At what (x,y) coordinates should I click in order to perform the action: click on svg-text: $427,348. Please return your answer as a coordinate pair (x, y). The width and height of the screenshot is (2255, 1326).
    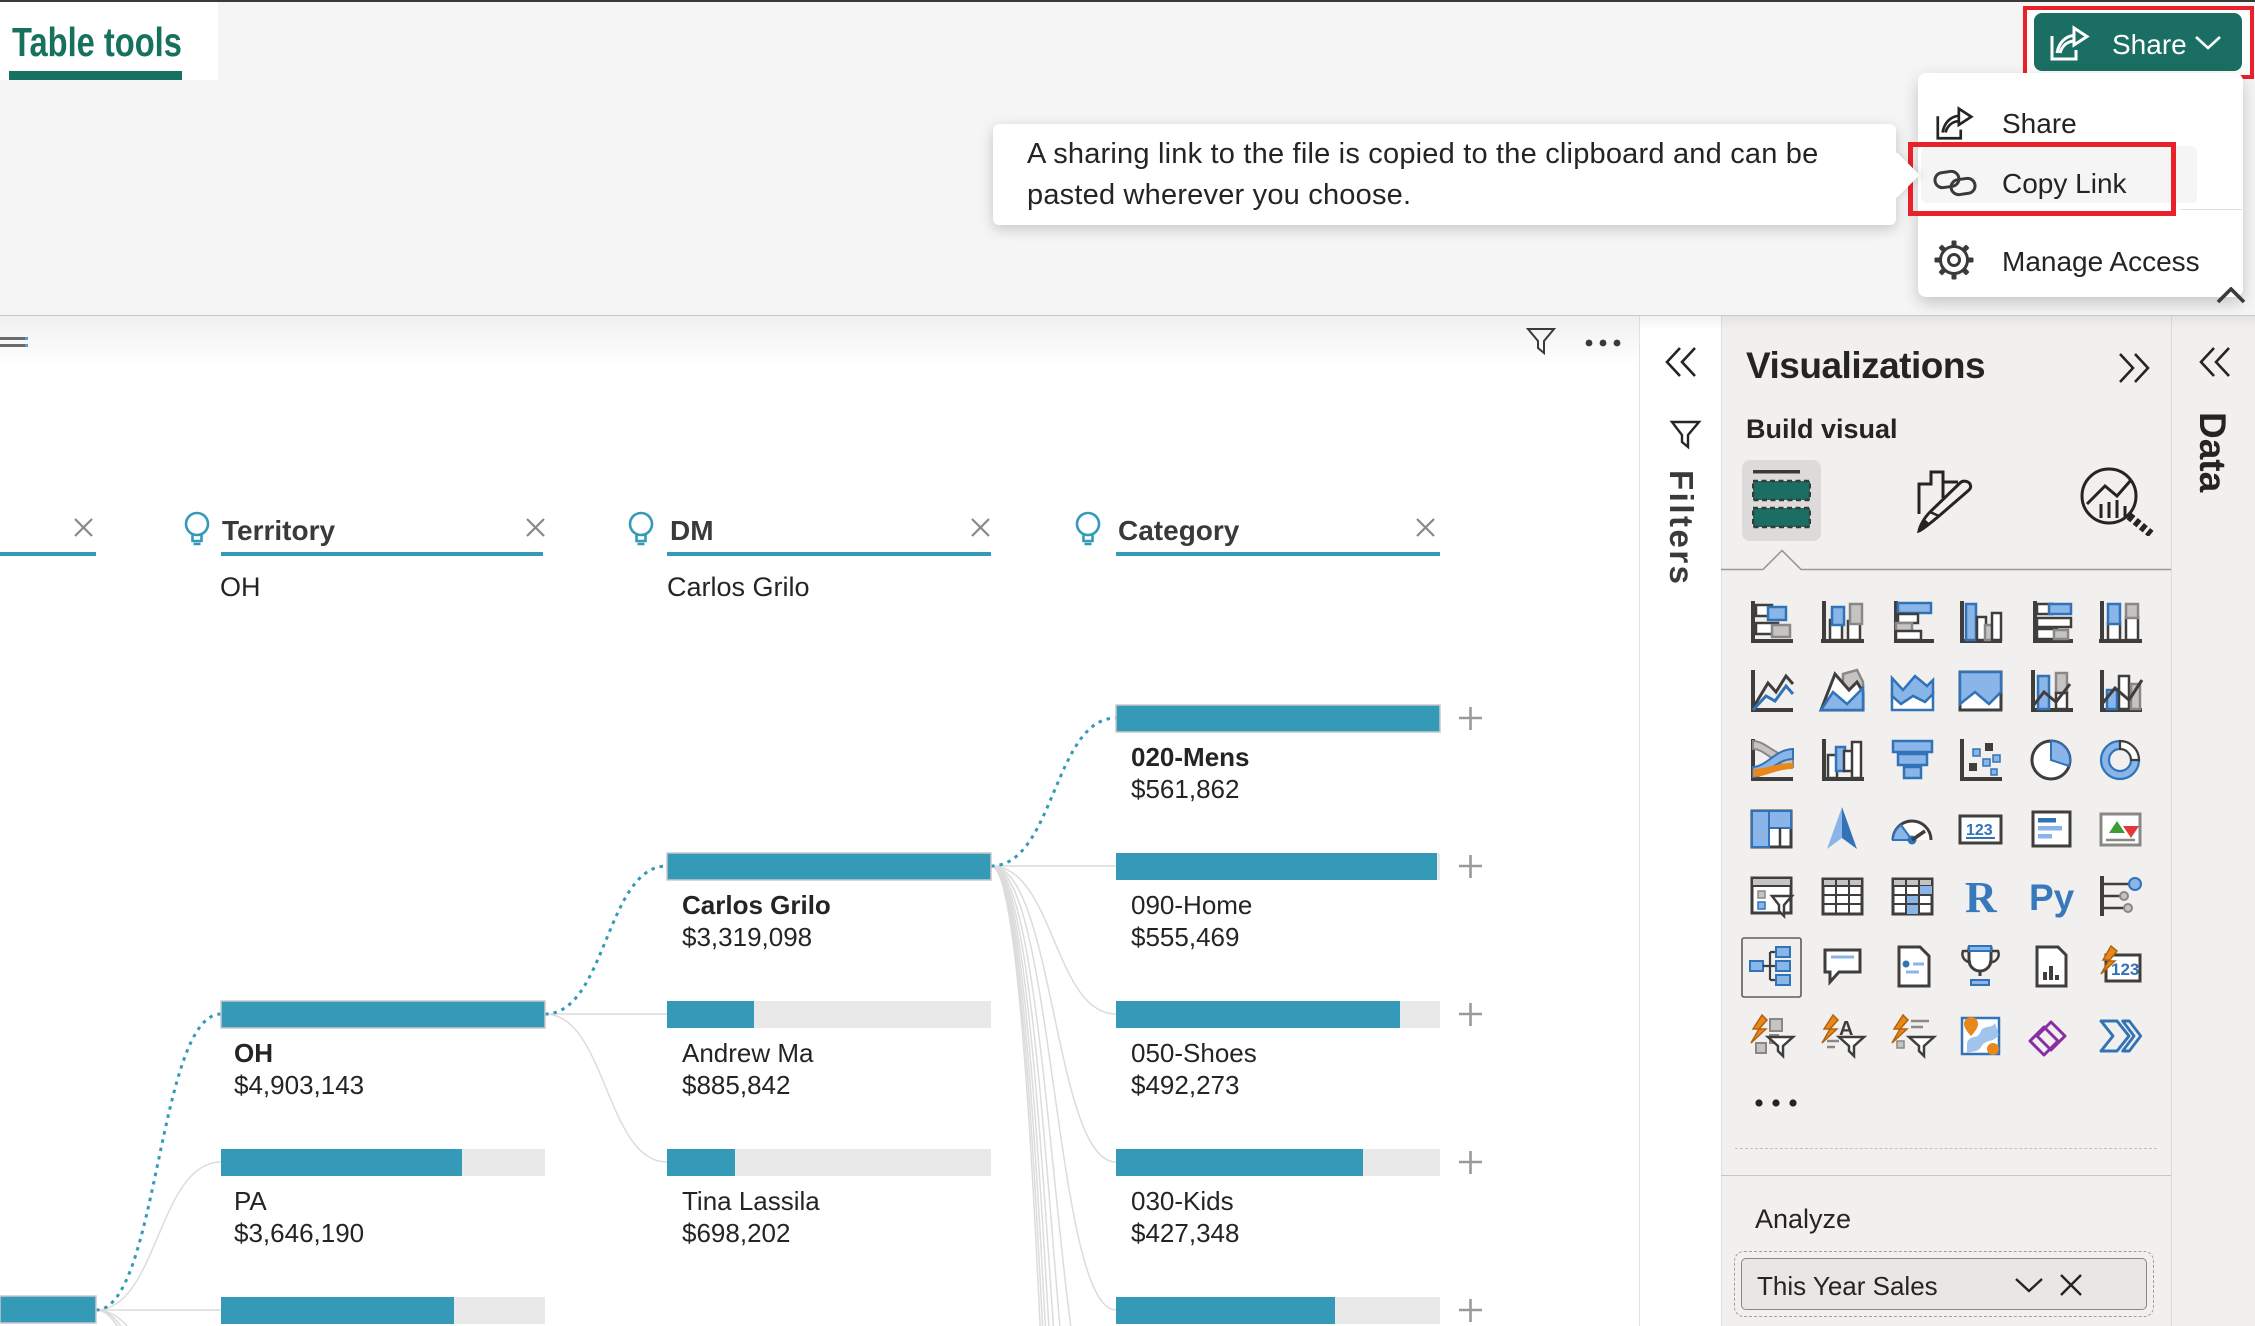
    Looking at the image, I should click on (1185, 1233).